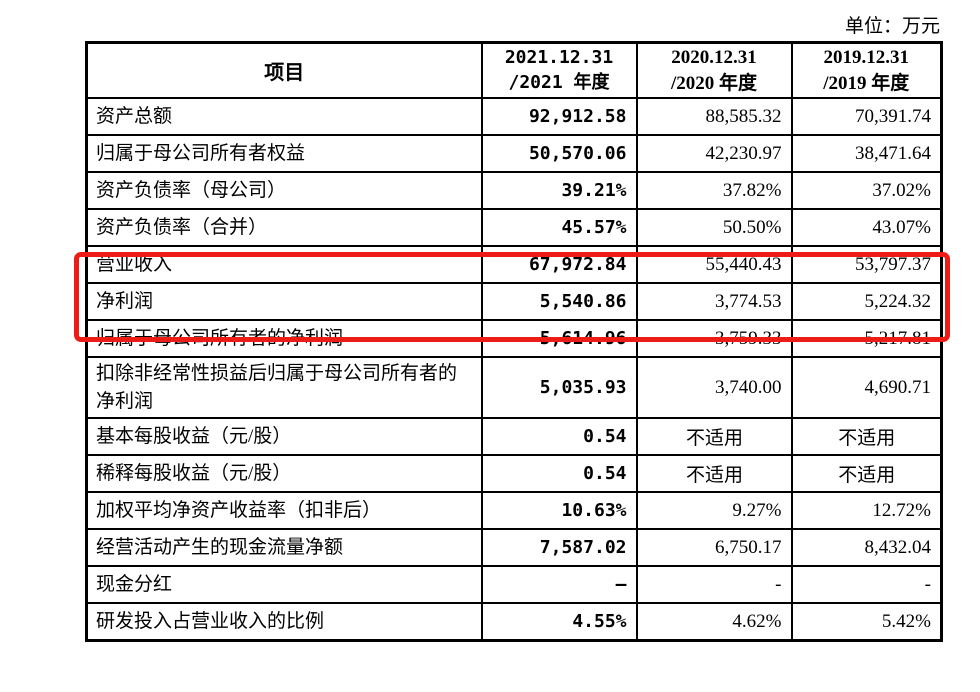  What do you see at coordinates (559, 511) in the screenshot?
I see `value-2021: 10.63%` at bounding box center [559, 511].